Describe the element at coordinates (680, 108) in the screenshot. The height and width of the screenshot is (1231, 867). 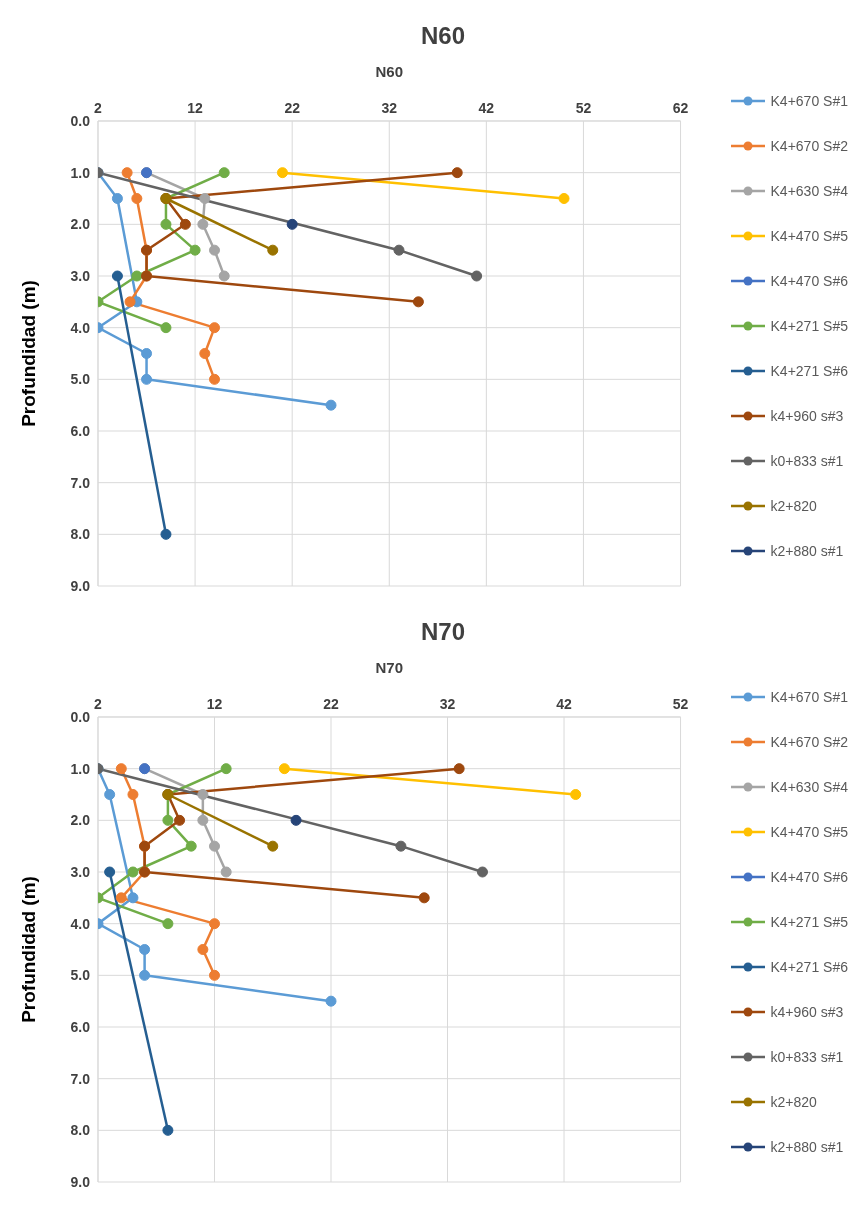
I see `x-tick-label: 62` at that location.